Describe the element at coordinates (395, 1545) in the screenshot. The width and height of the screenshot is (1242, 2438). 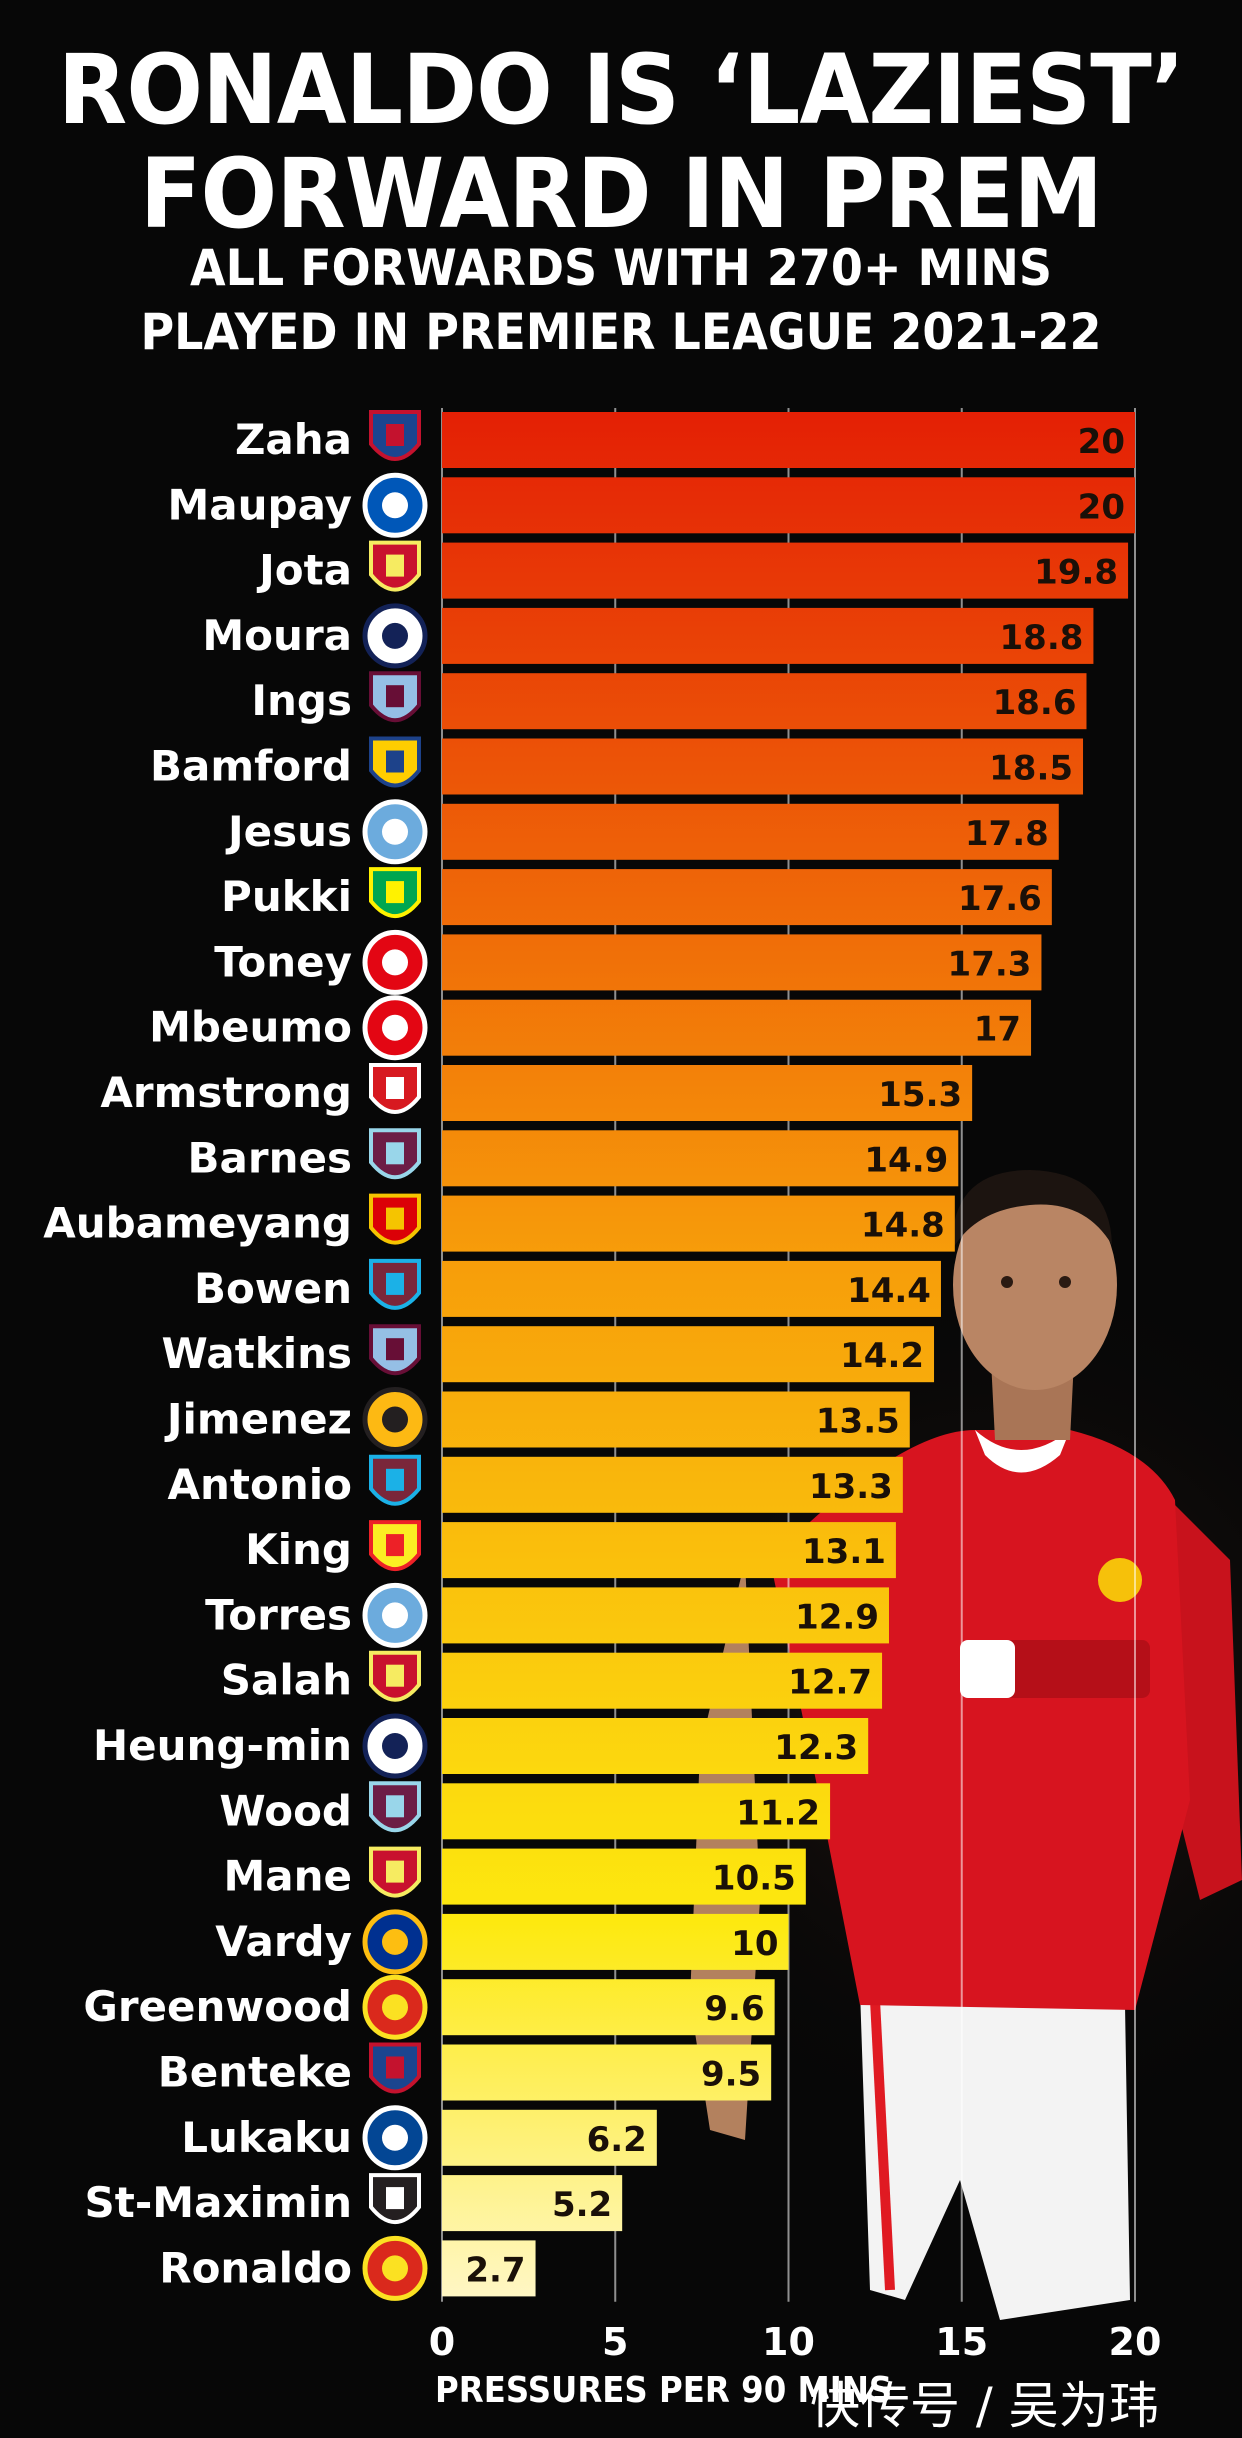
I see `watford-crest-icon` at that location.